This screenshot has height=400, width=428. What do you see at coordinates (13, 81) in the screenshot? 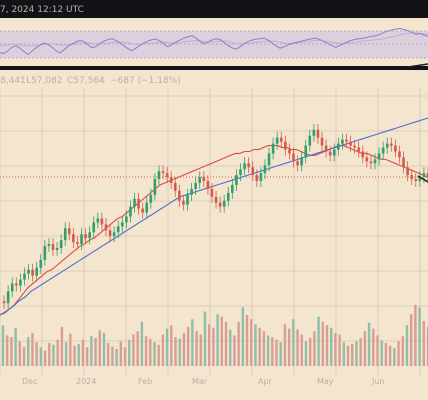
I see `ohlc-open: 8,441` at bounding box center [13, 81].